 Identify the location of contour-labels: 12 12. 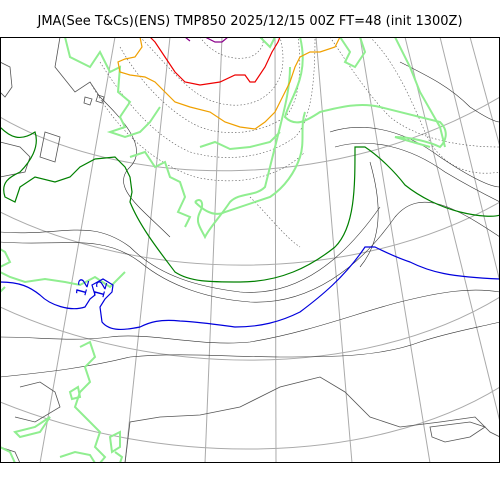
(92, 288).